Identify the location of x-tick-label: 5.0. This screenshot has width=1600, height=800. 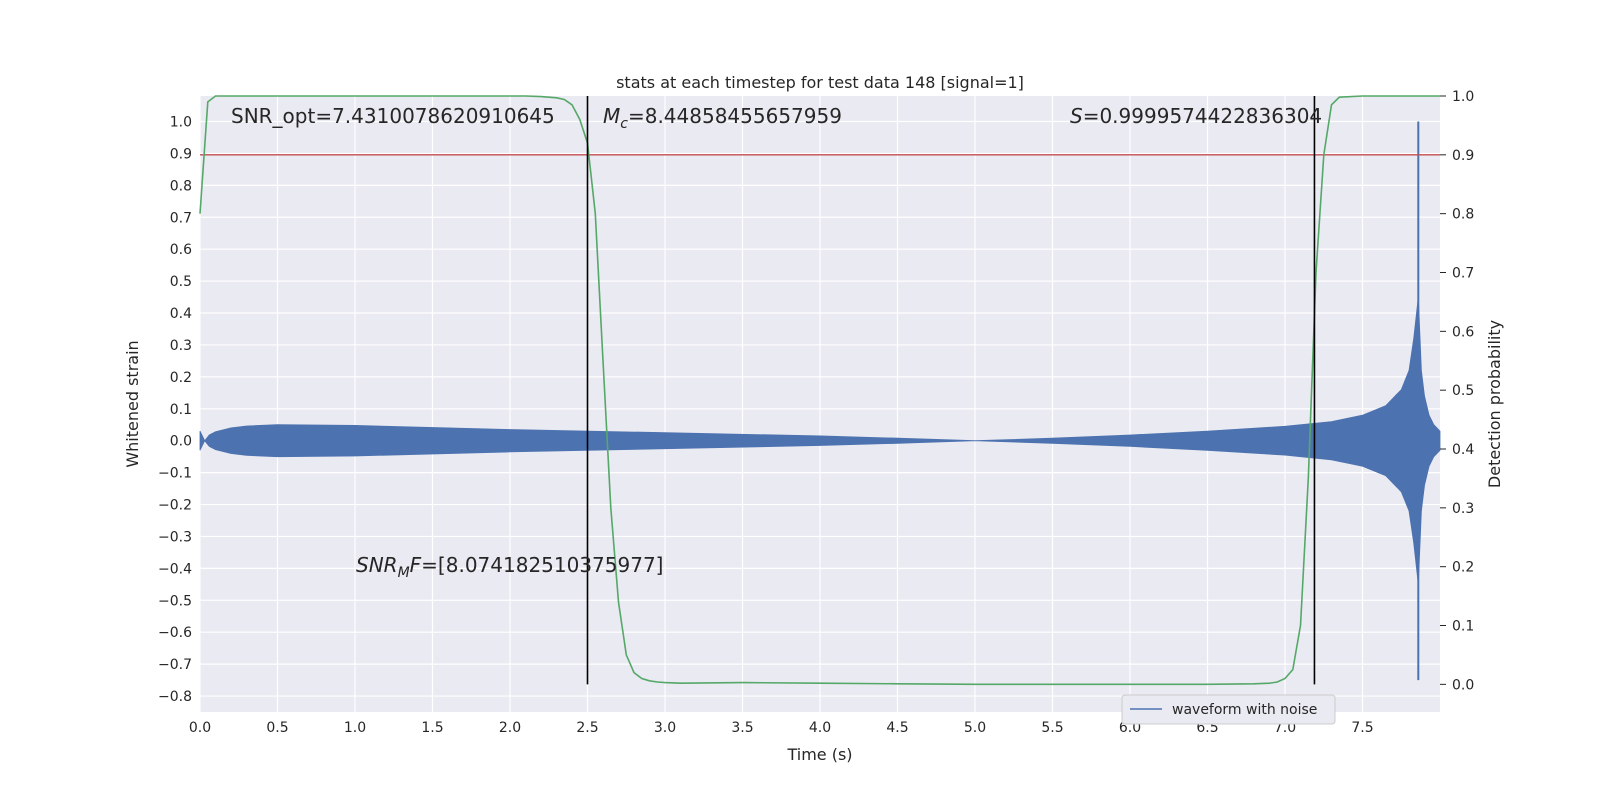
(975, 728).